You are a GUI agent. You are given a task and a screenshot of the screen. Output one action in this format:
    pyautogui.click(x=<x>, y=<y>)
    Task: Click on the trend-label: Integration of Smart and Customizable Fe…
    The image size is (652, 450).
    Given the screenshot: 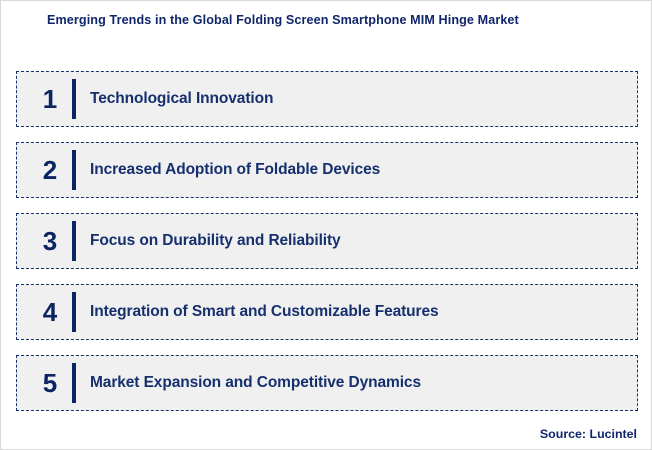 What is the action you would take?
    pyautogui.click(x=264, y=311)
    